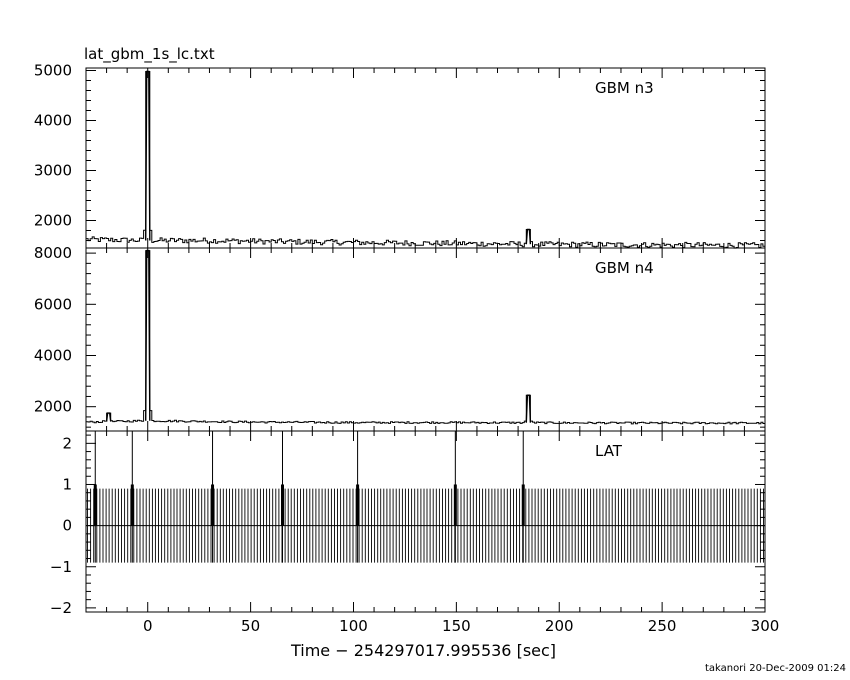 The height and width of the screenshot is (680, 850). Describe the element at coordinates (624, 88) in the screenshot. I see `panel-label: GBM n3` at that location.